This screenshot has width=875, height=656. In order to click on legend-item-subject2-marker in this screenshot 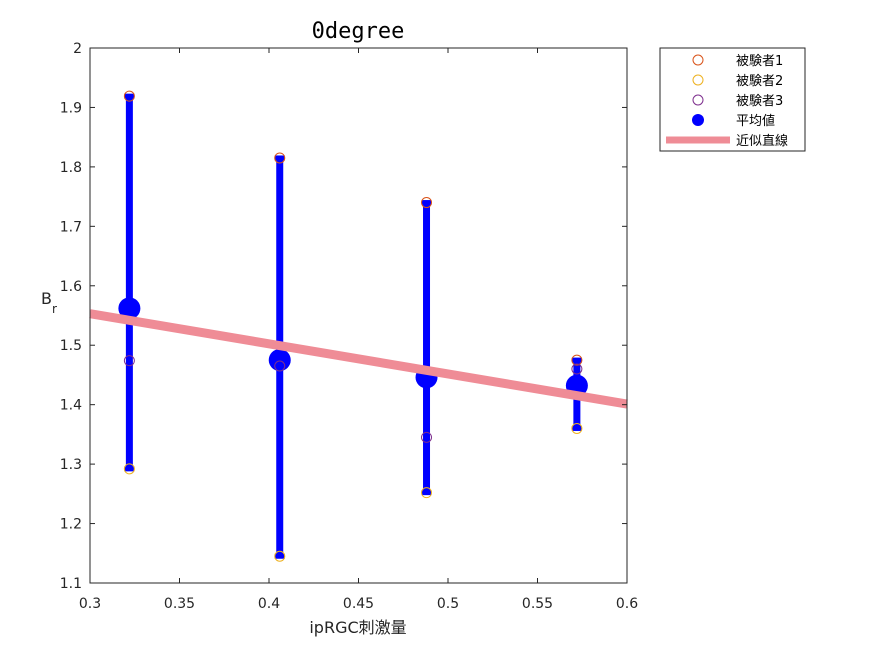, I will do `click(698, 80)`.